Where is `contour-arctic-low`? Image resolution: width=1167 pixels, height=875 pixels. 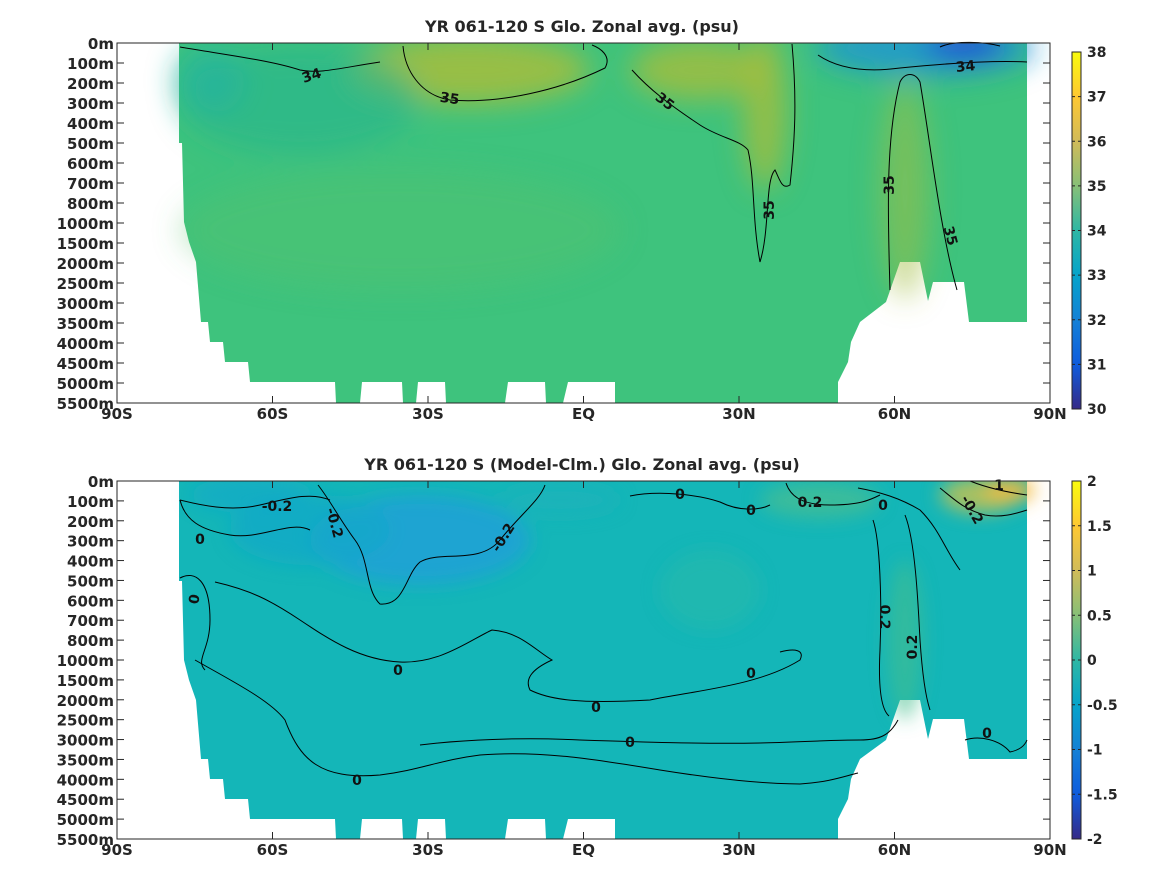 contour-arctic-low is located at coordinates (970, 44).